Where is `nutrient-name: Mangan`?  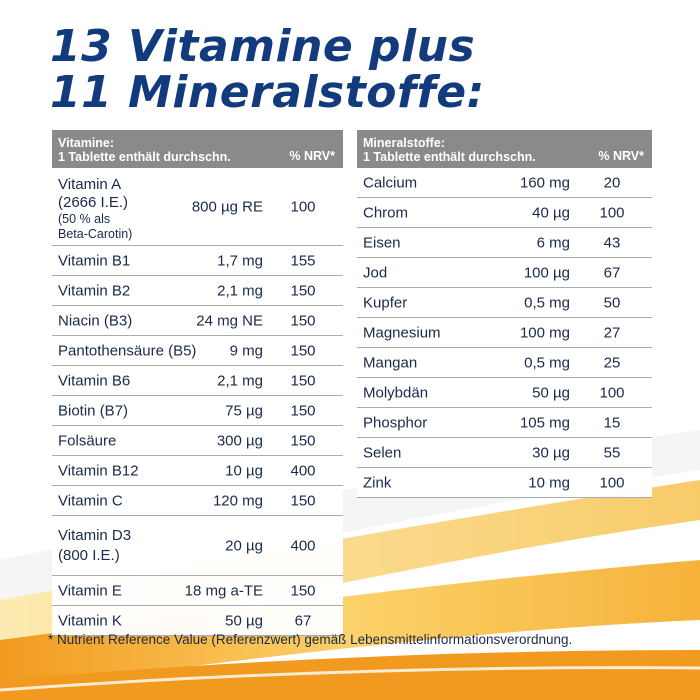
nutrient-name: Mangan is located at coordinates (390, 362).